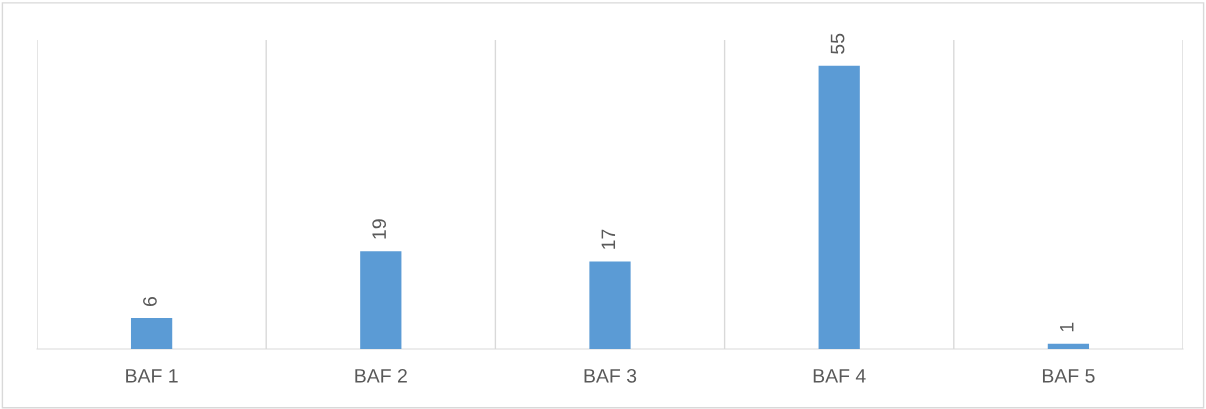  I want to click on x-tick-label: BAF 1, so click(152, 376).